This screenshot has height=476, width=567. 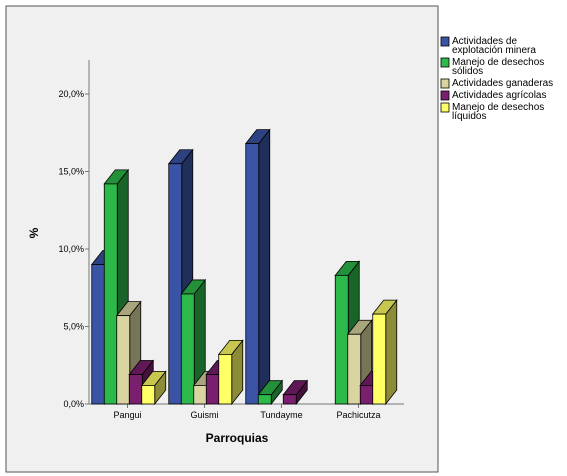 I want to click on legend-label: Actividades agrícolas, so click(x=499, y=95).